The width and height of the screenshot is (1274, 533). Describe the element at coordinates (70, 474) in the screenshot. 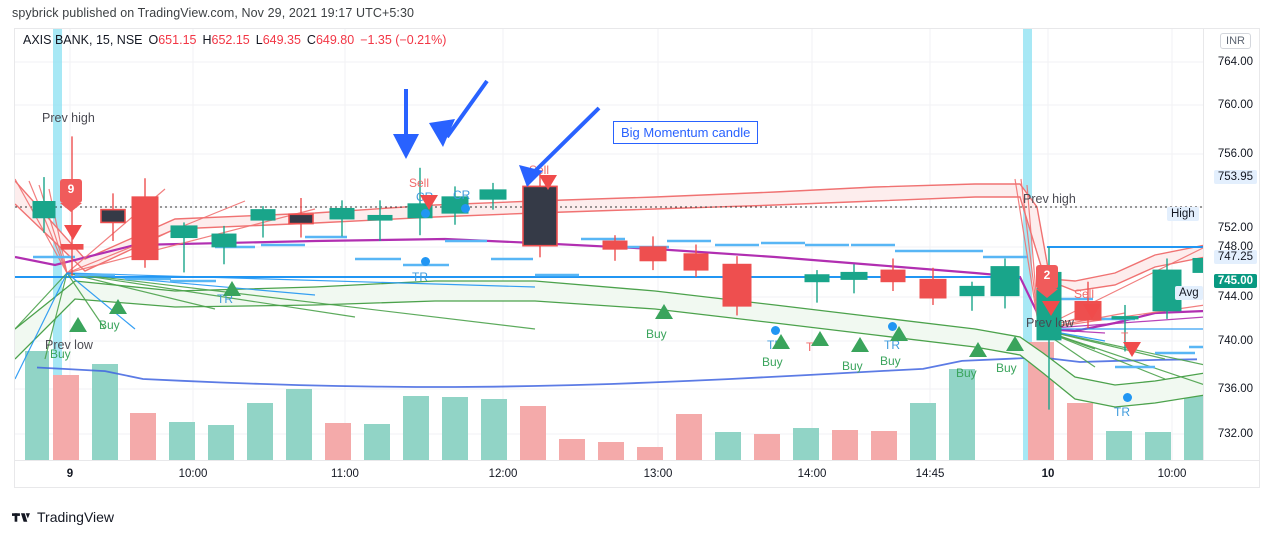

I see `time-axis-tick: 9` at that location.